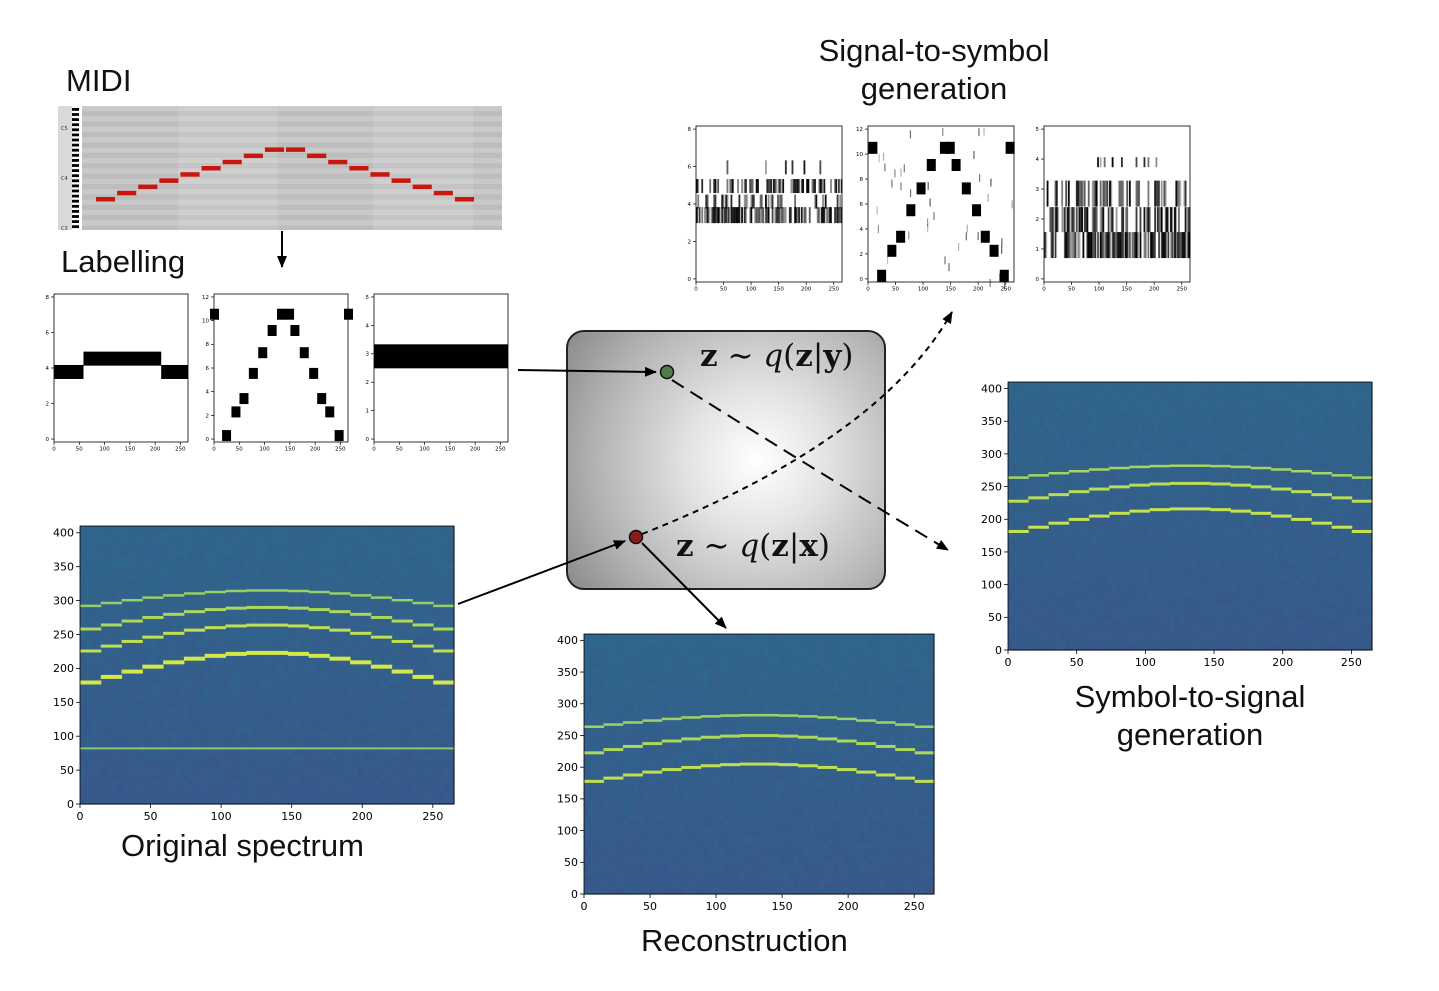 Image resolution: width=1439 pixels, height=991 pixels. Describe the element at coordinates (292, 207) in the screenshot. I see `midi-grid-row` at that location.